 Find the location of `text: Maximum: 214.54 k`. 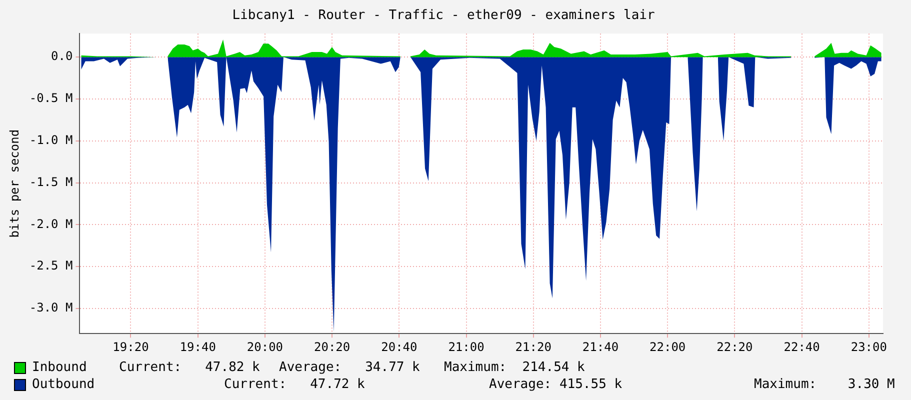

text: Maximum: 214.54 k is located at coordinates (514, 367).